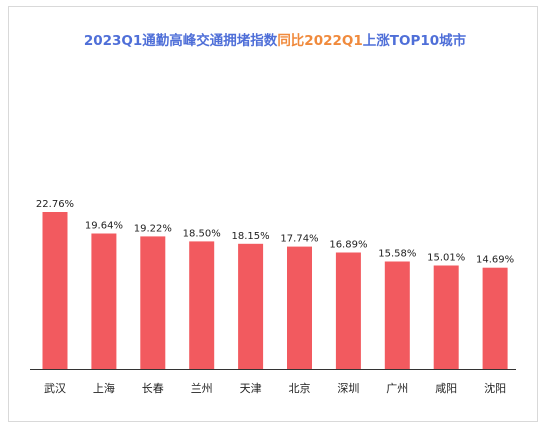 The height and width of the screenshot is (436, 550). I want to click on bar-value-label-8: 15.01%, so click(446, 258).